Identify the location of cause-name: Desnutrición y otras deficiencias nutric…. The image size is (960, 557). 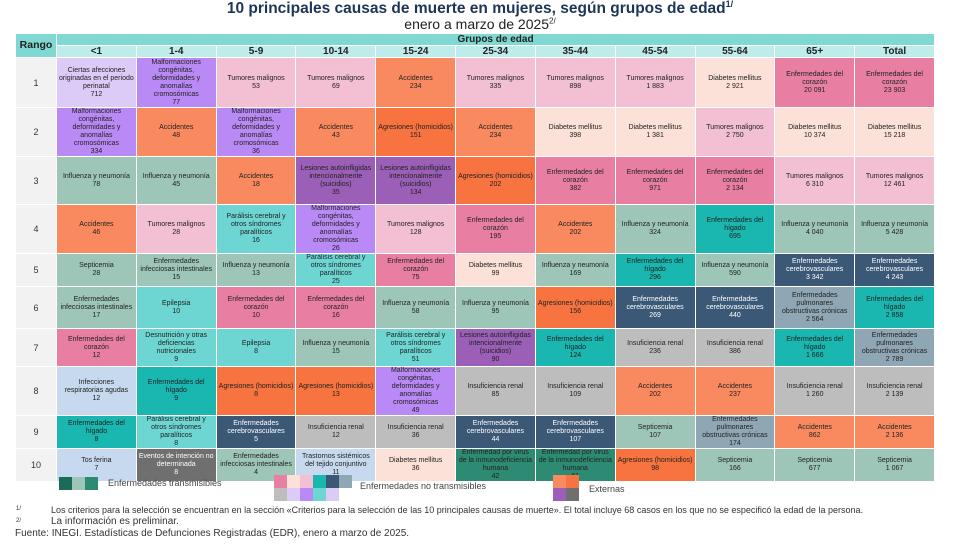
(176, 343).